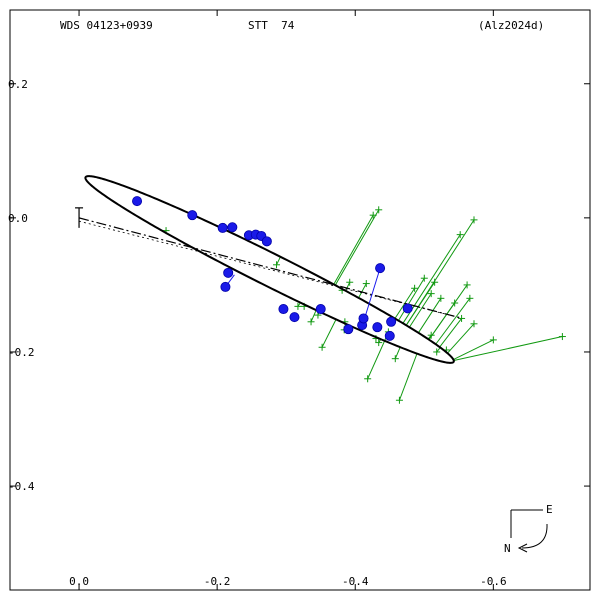  What do you see at coordinates (271, 25) in the screenshot?
I see `header-designation: STT 74` at bounding box center [271, 25].